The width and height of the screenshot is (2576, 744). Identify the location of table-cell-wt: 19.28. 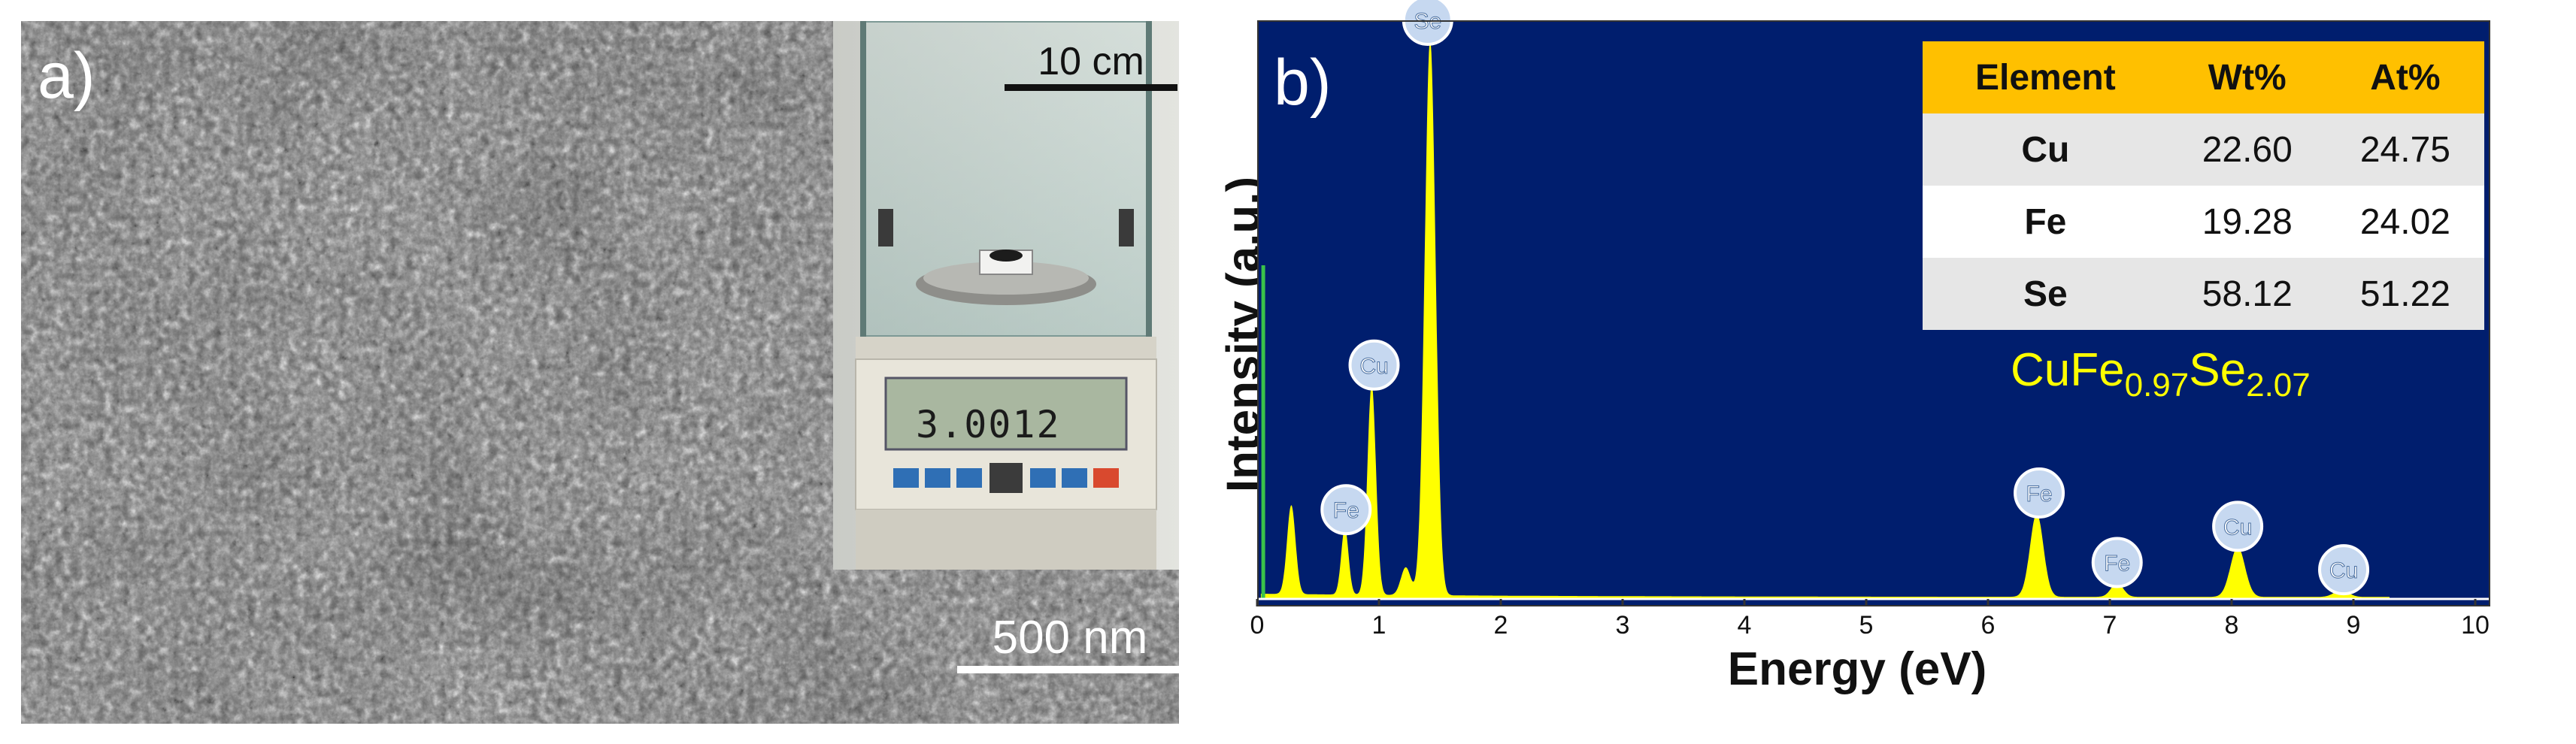
(2247, 222).